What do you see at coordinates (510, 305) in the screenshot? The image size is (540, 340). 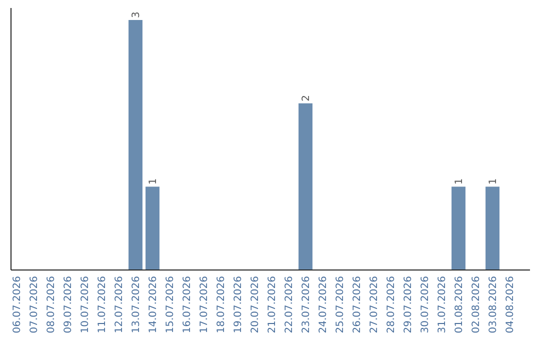 I see `x-tick-label: 04.08.2026` at bounding box center [510, 305].